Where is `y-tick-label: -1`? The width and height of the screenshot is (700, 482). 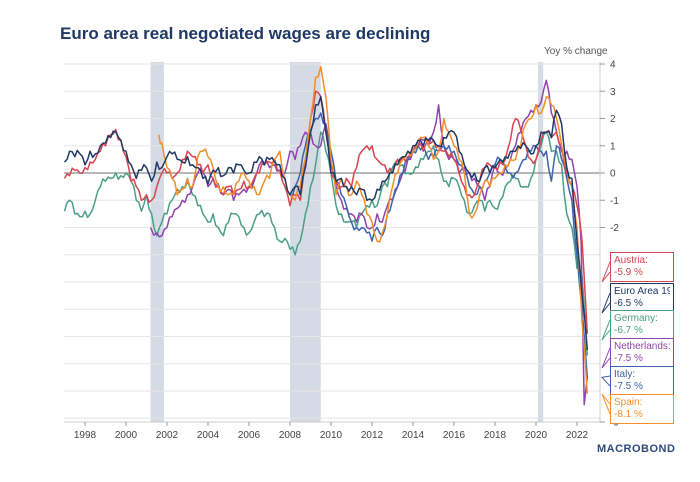 y-tick-label: -1 is located at coordinates (614, 201).